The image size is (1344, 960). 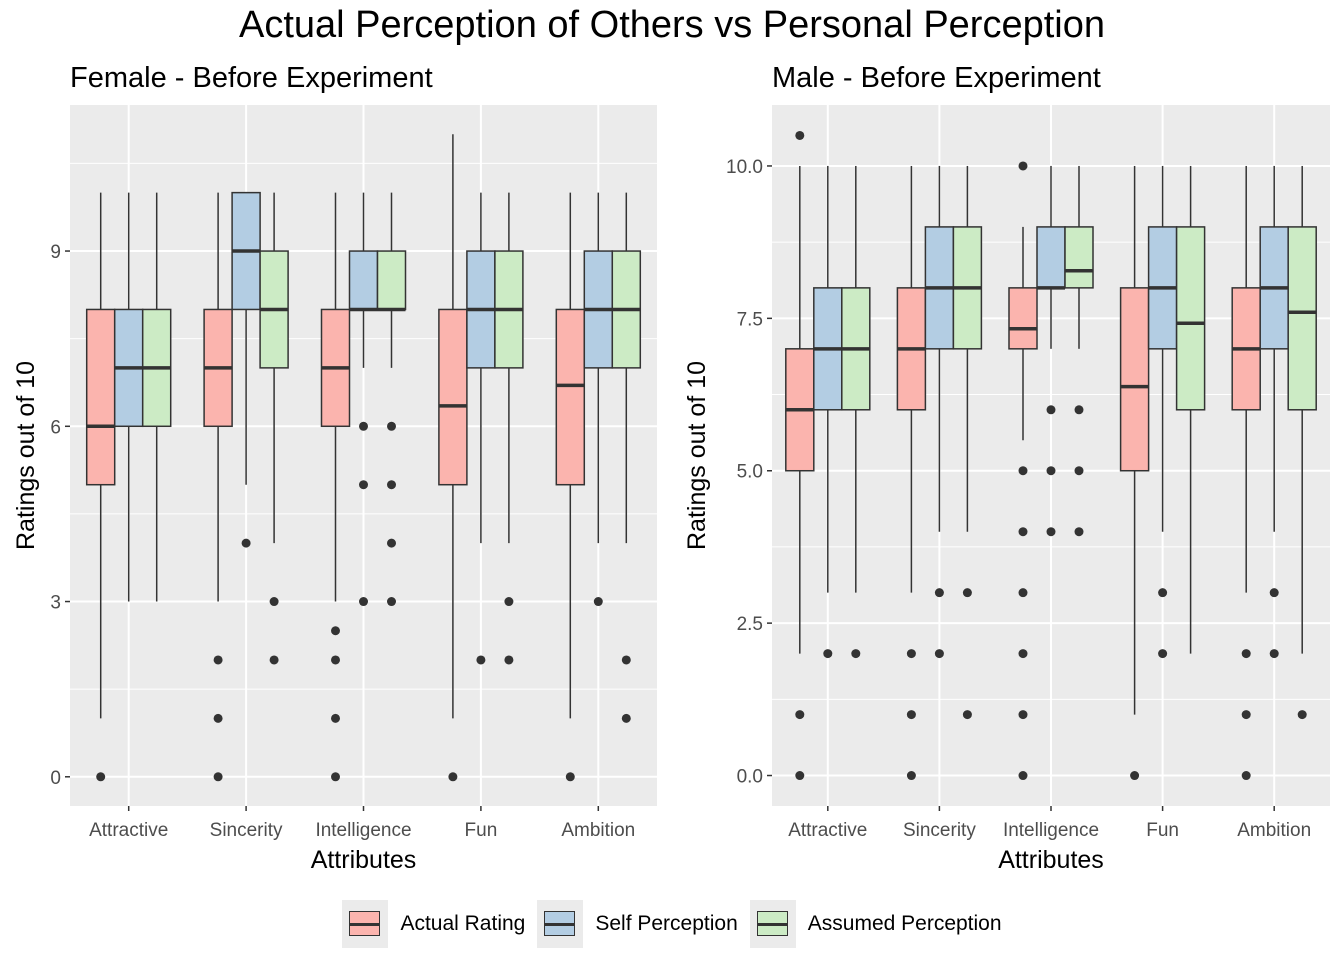 What do you see at coordinates (560, 924) in the screenshot?
I see `legend-key-self-perception` at bounding box center [560, 924].